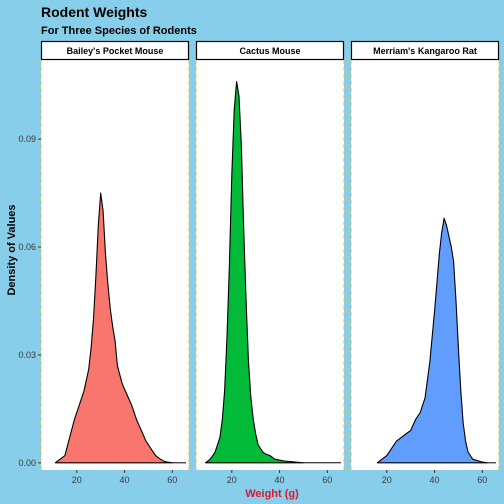  Describe the element at coordinates (27, 247) in the screenshot. I see `y-tick-label: 0.06` at that location.